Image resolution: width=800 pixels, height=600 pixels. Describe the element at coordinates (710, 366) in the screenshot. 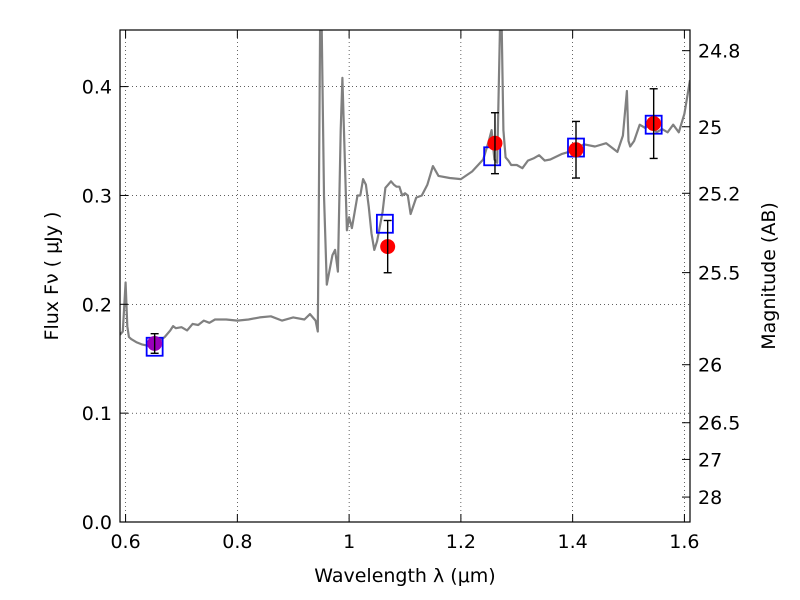

I see `right-tick-label: 26` at that location.